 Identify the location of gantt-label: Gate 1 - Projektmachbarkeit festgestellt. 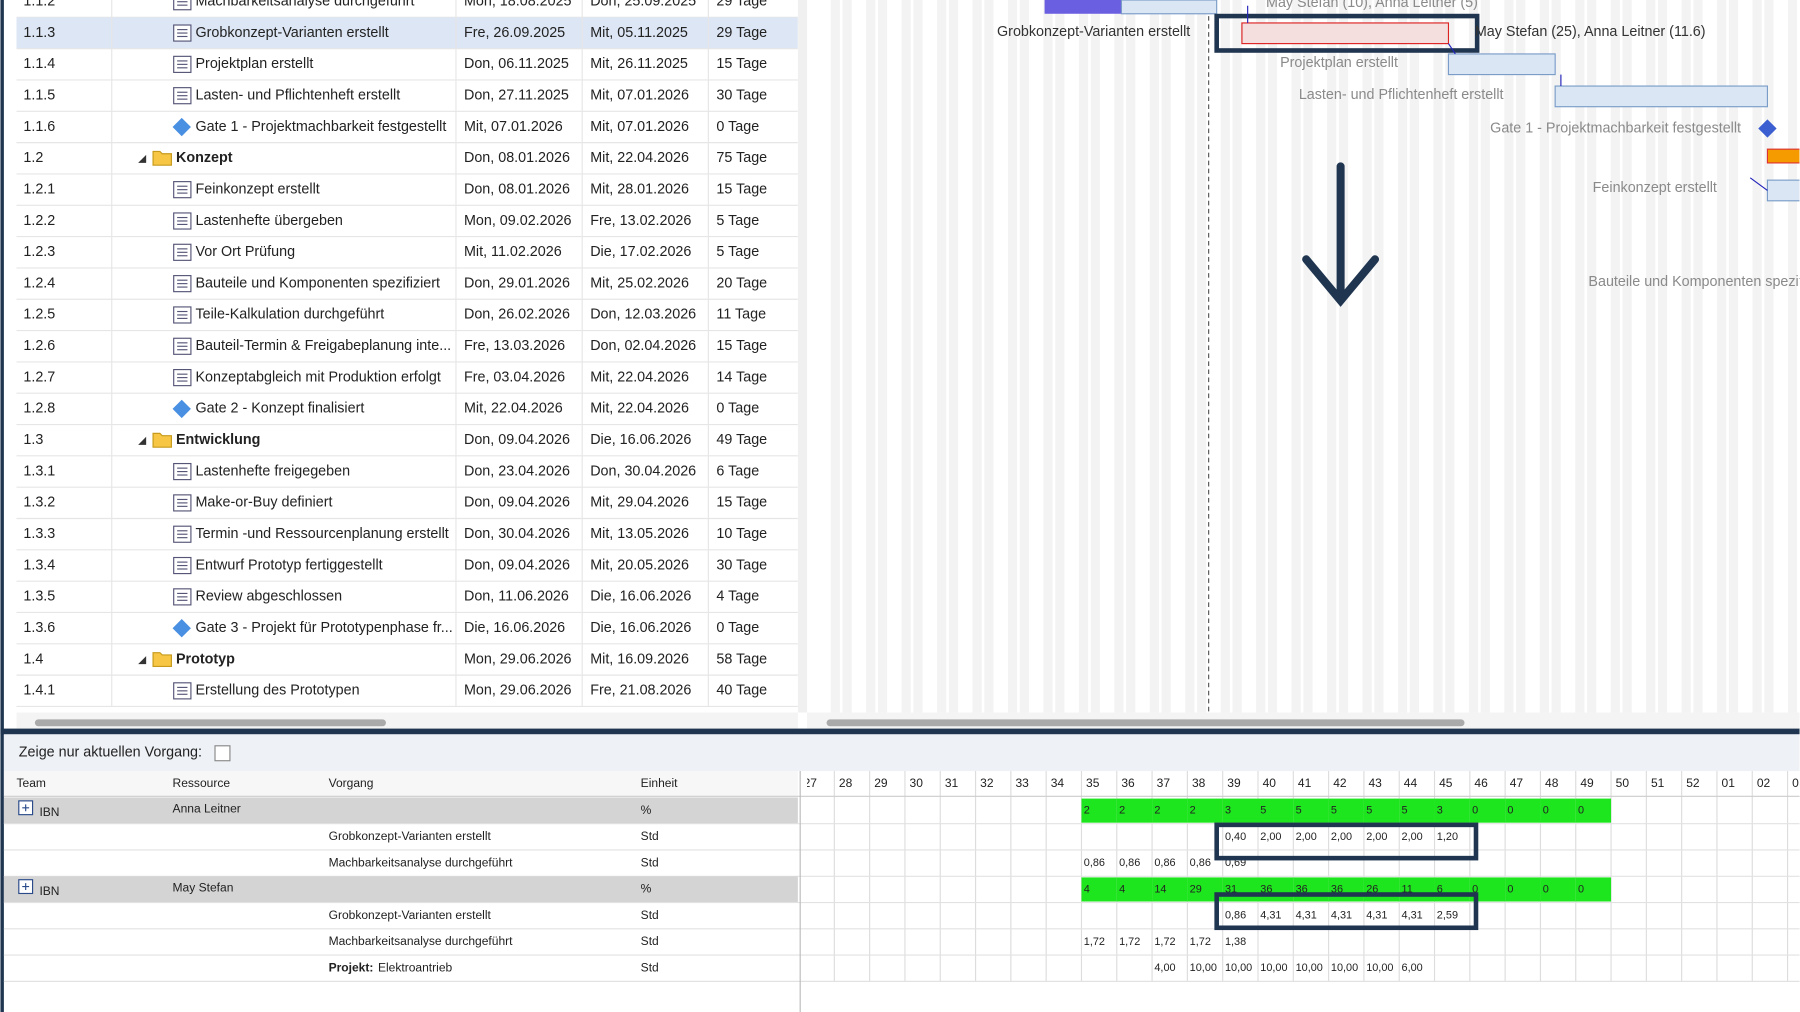
(1615, 128).